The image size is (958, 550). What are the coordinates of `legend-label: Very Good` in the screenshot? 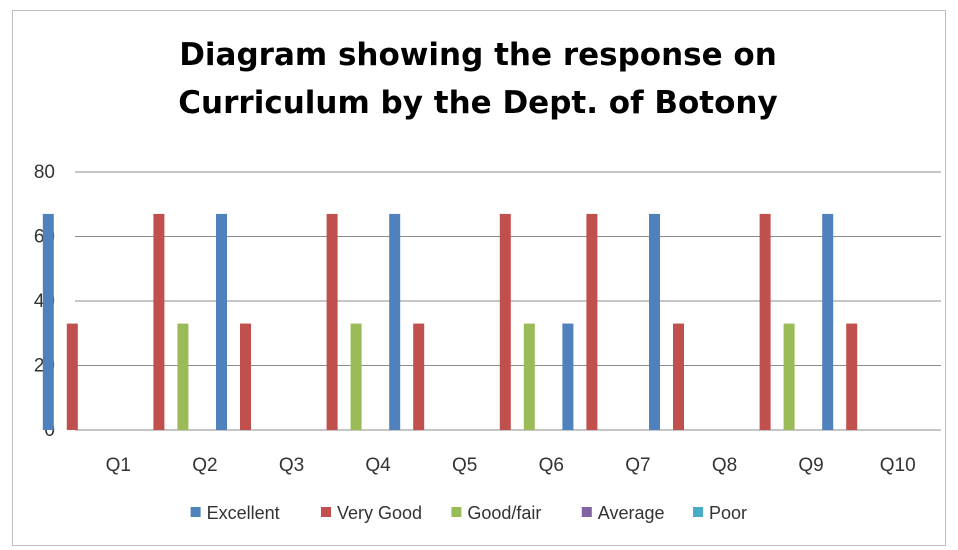 It's located at (379, 513).